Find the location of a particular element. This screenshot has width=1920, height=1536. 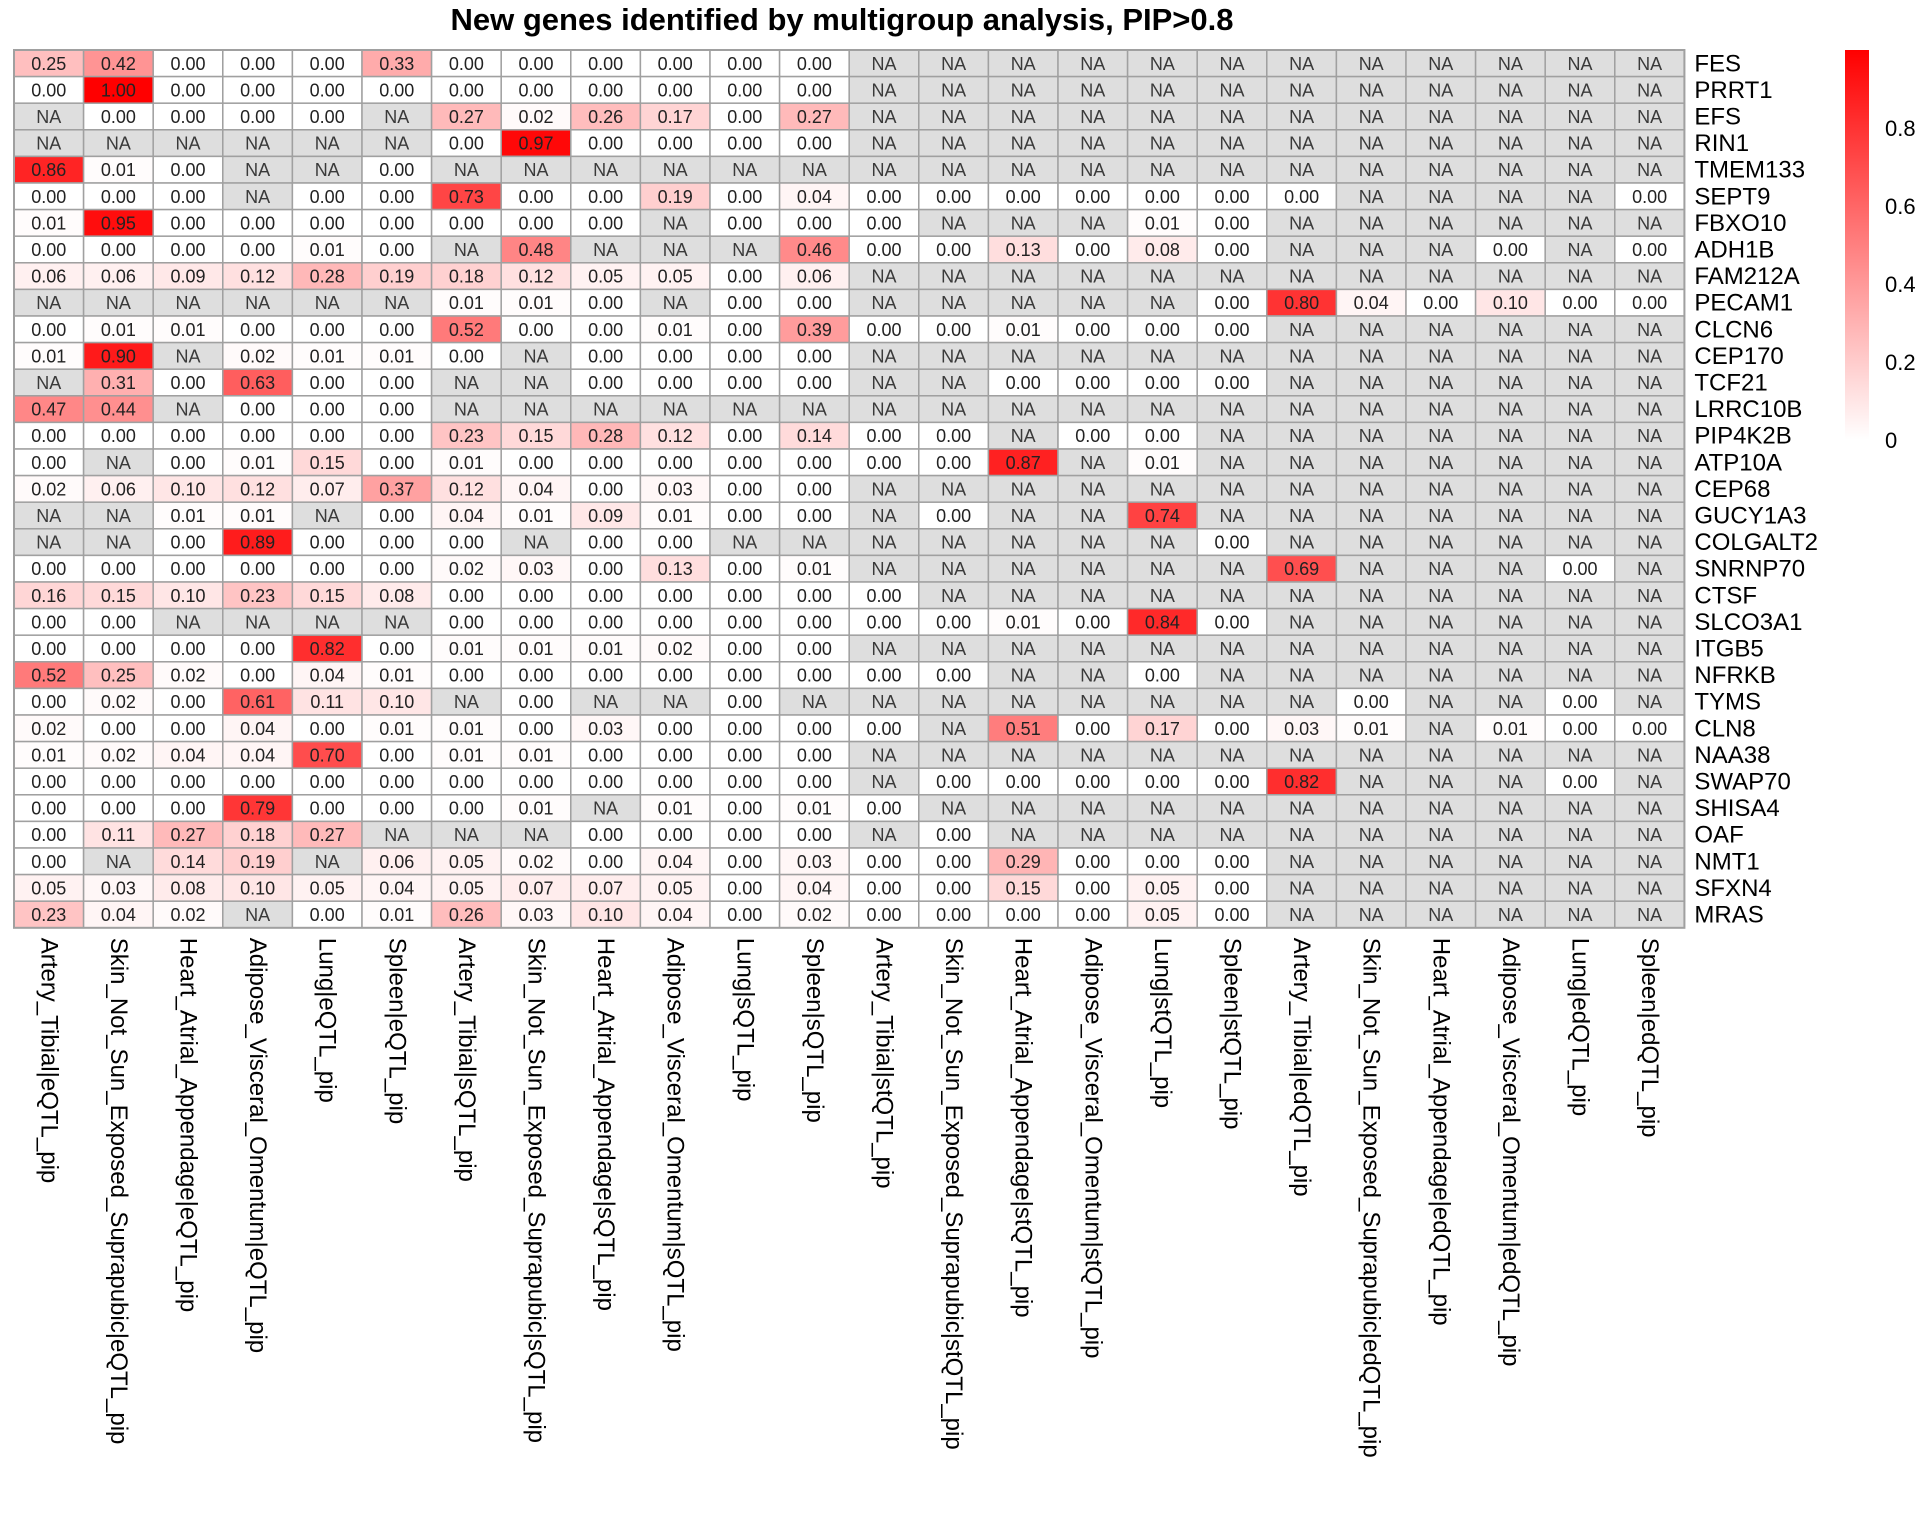

cell-value: 0.44 is located at coordinates (118, 410).